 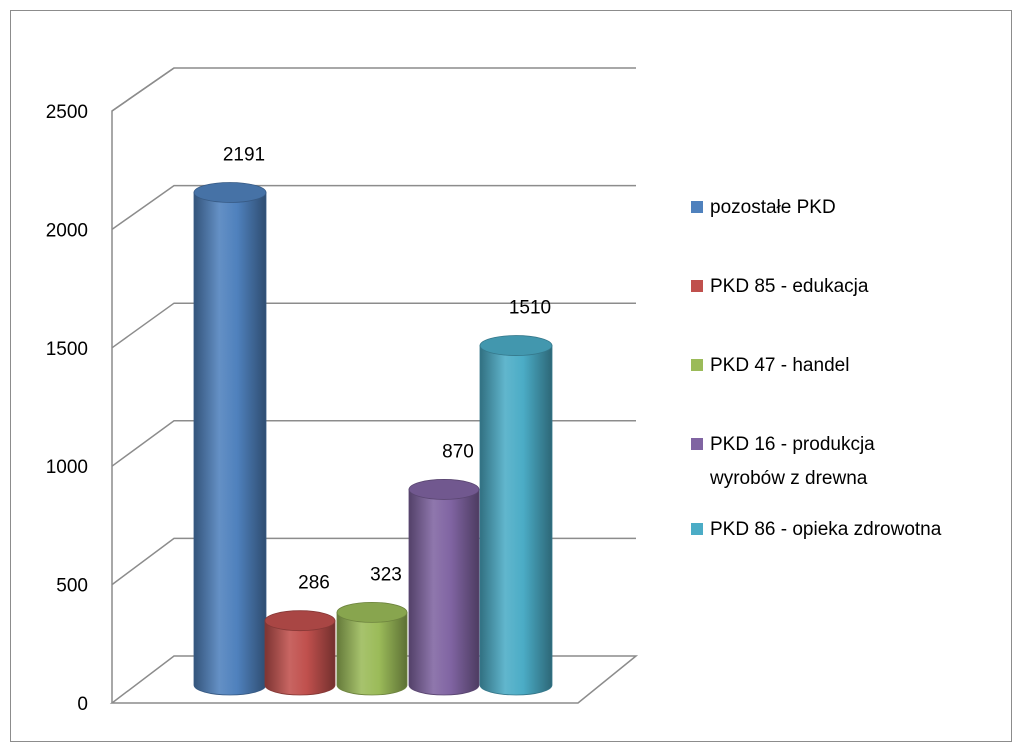 What do you see at coordinates (788, 478) in the screenshot?
I see `legend-label: wyrobów z drewna` at bounding box center [788, 478].